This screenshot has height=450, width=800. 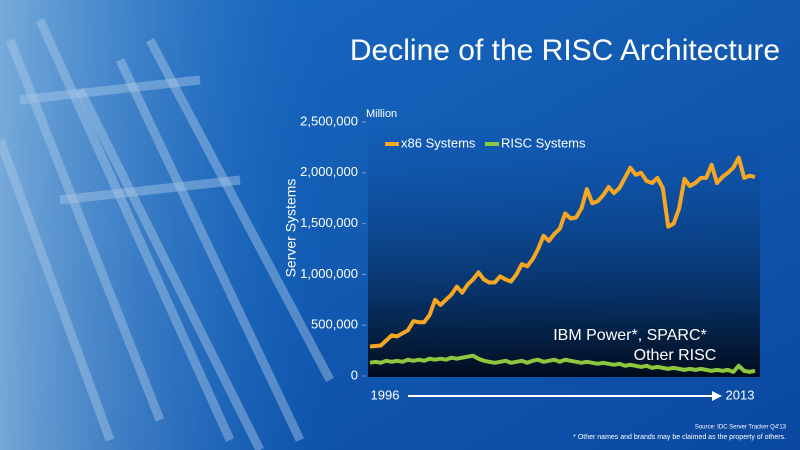 What do you see at coordinates (354, 374) in the screenshot?
I see `y-tick-label: 0` at bounding box center [354, 374].